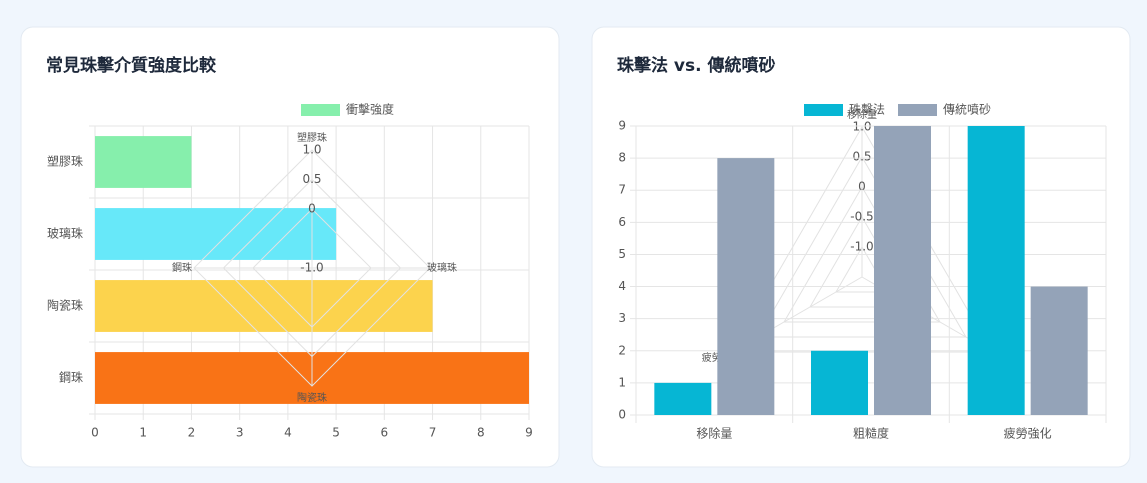 The width and height of the screenshot is (1147, 483). What do you see at coordinates (288, 433) in the screenshot?
I see `x-tick-label: 4` at bounding box center [288, 433].